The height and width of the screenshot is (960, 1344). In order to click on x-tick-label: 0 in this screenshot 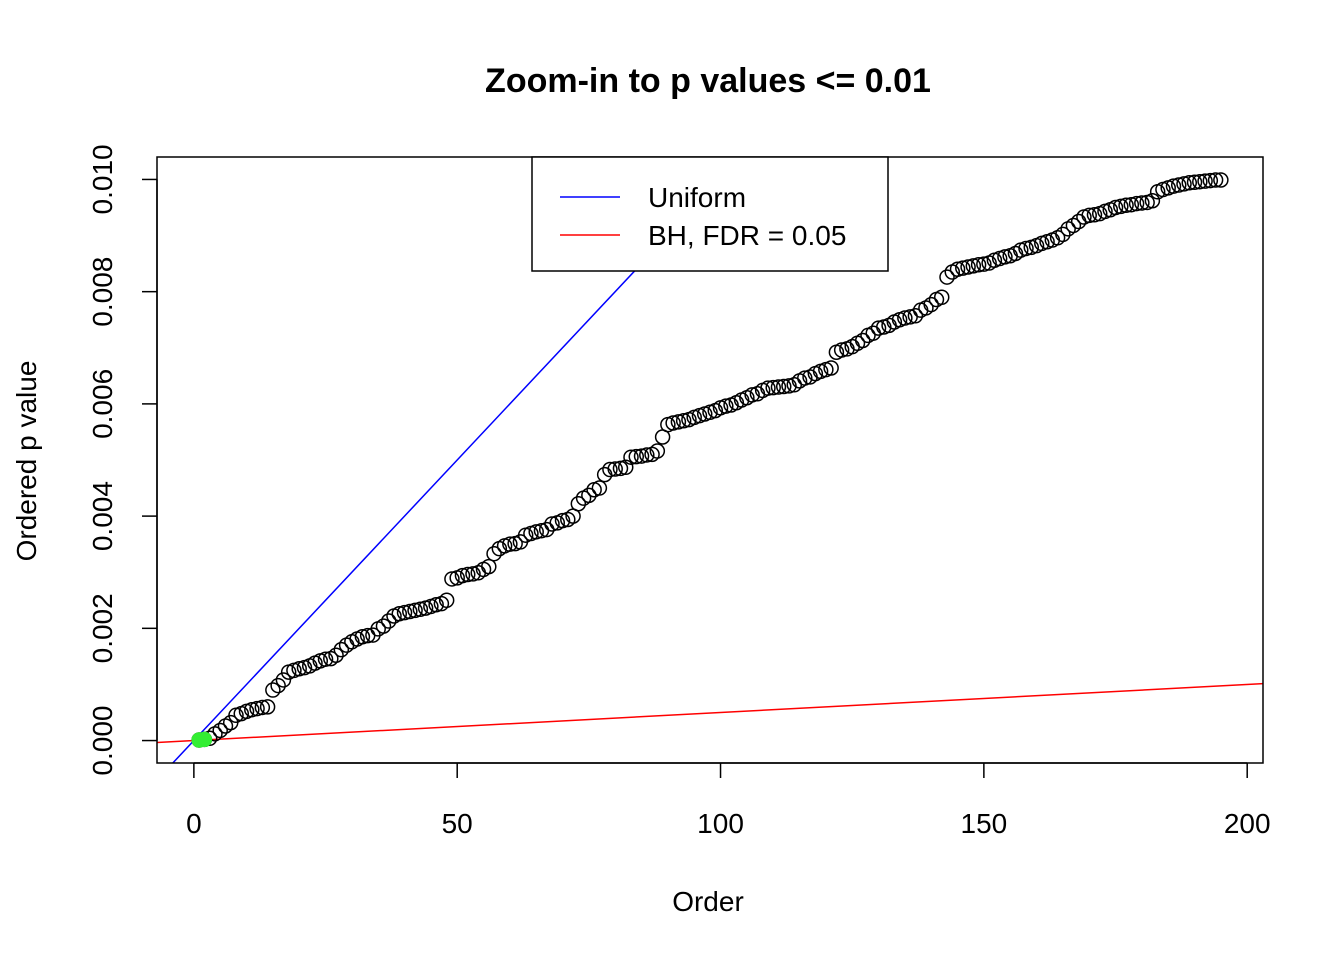, I will do `click(194, 823)`.